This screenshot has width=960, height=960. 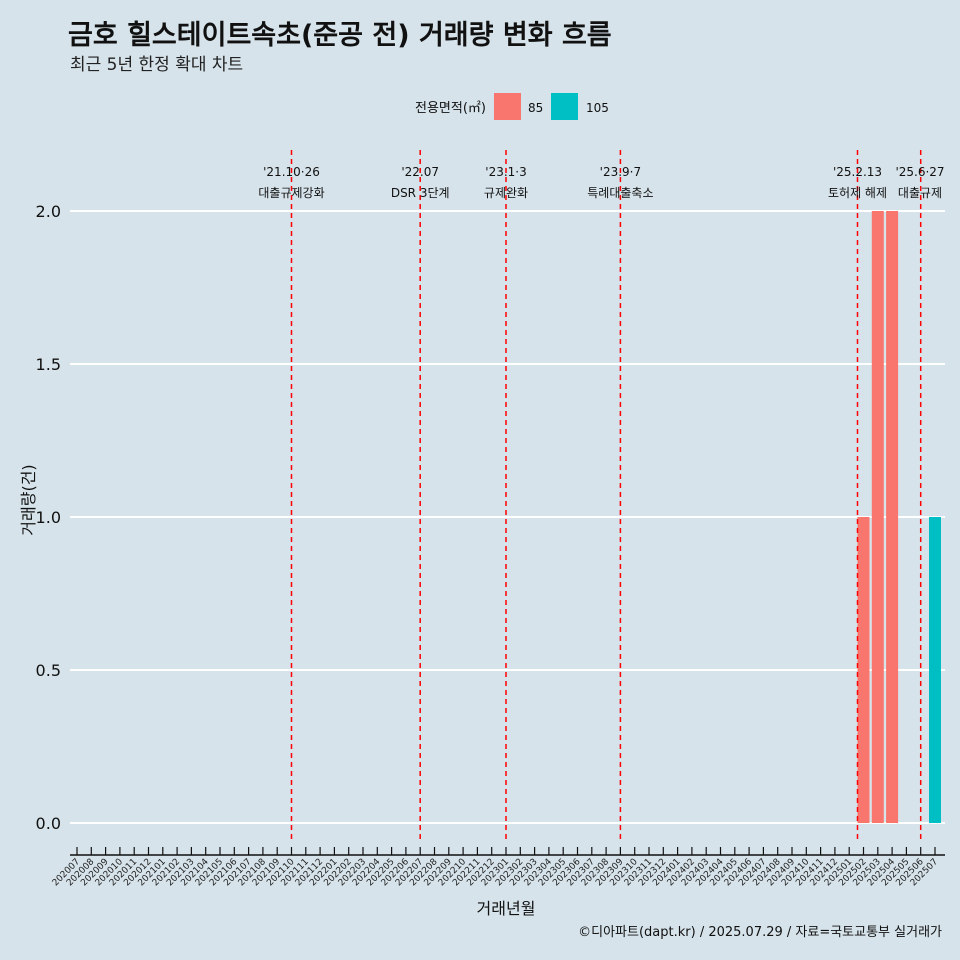 I want to click on event-label: DSR 3단계, so click(x=420, y=193).